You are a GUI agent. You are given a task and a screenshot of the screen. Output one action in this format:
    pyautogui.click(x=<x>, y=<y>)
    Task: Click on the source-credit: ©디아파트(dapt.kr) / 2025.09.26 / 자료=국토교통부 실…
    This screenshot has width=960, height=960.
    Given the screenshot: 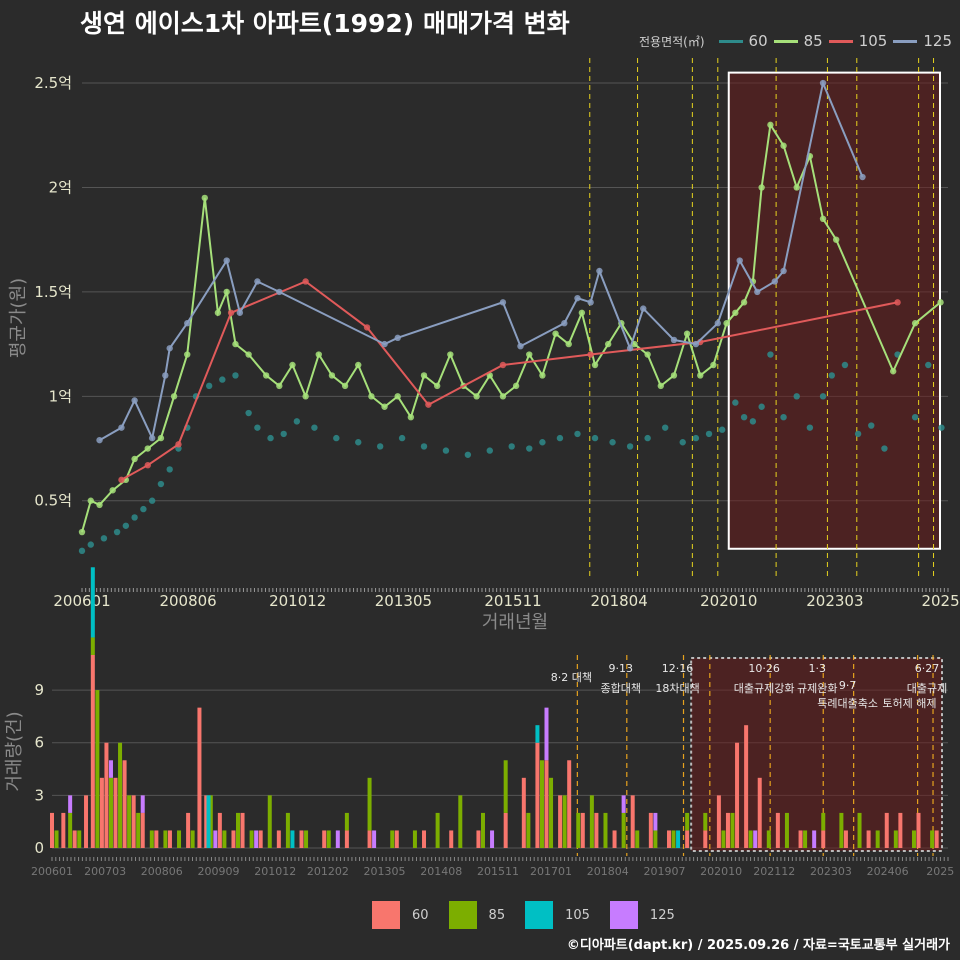 What is the action you would take?
    pyautogui.click(x=758, y=945)
    